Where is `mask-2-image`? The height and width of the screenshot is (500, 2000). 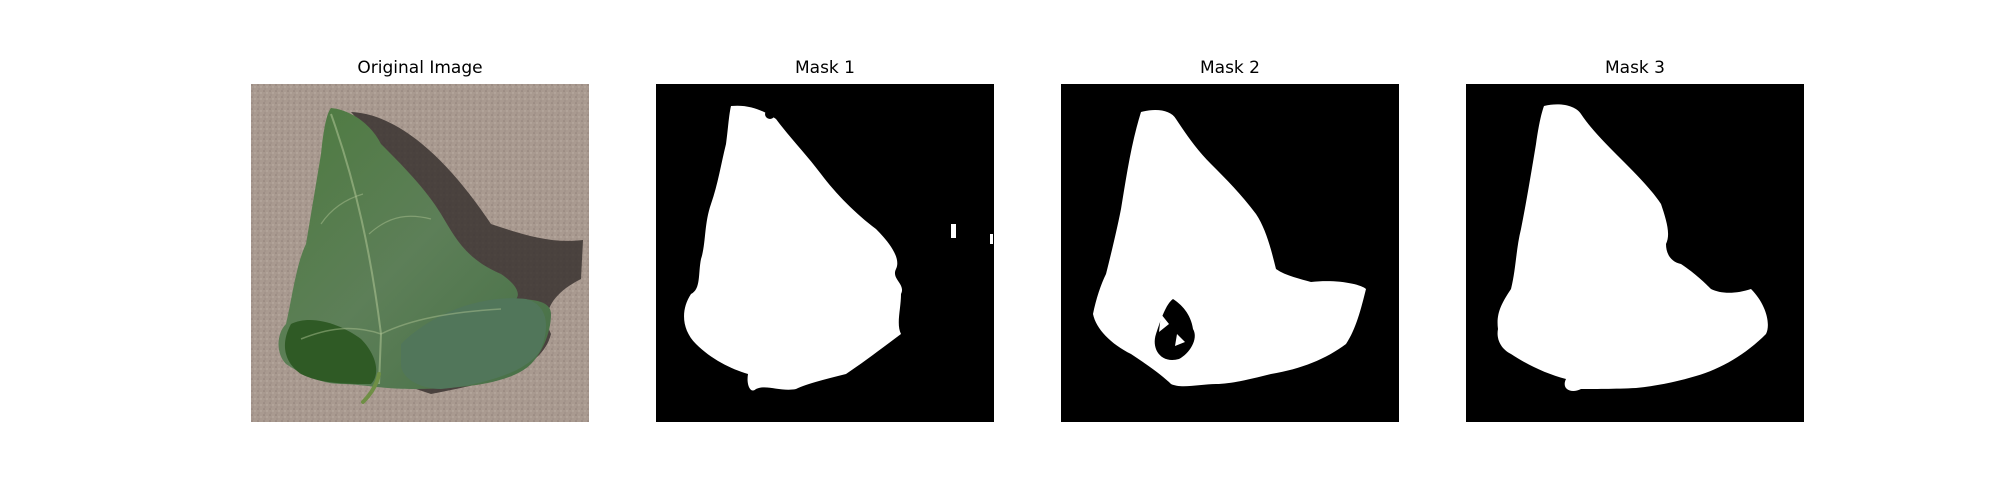
mask-2-image is located at coordinates (1230, 253).